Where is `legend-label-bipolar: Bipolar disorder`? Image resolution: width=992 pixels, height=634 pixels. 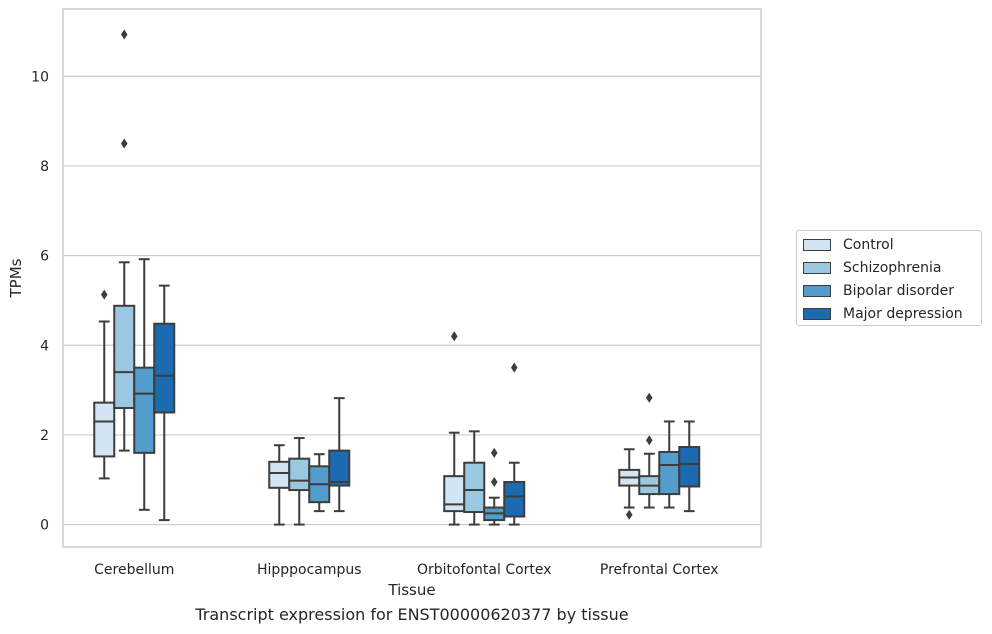 legend-label-bipolar: Bipolar disorder is located at coordinates (899, 291).